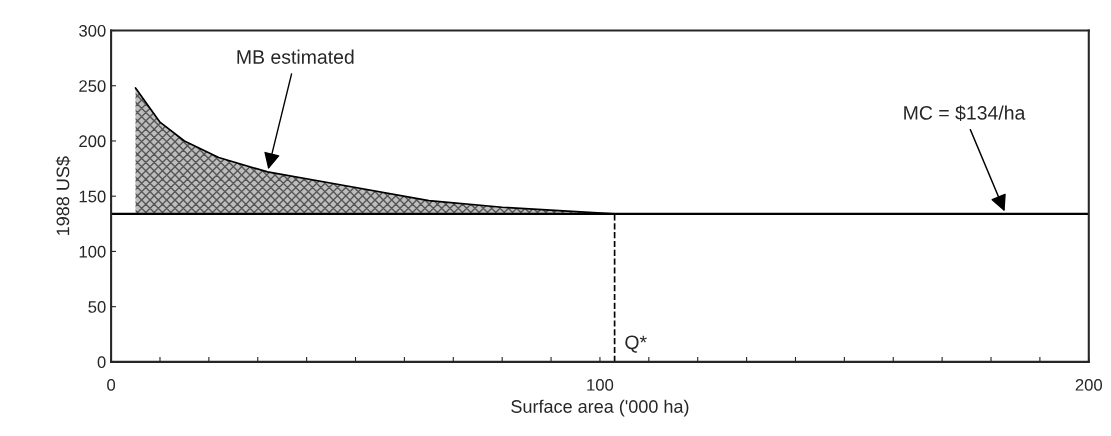  I want to click on x-axis-title: Surface area ('000 ha), so click(600, 408).